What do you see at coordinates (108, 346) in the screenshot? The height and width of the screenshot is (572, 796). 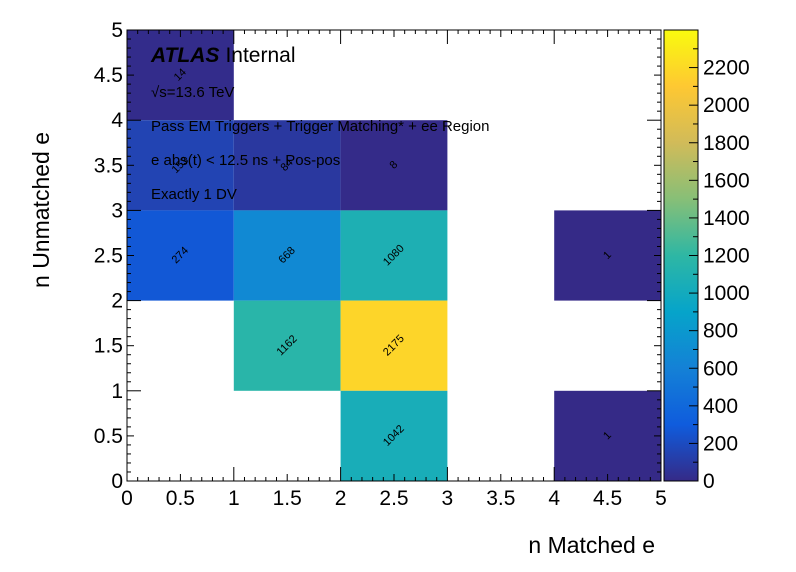 I see `y-tick-label: 1.5` at bounding box center [108, 346].